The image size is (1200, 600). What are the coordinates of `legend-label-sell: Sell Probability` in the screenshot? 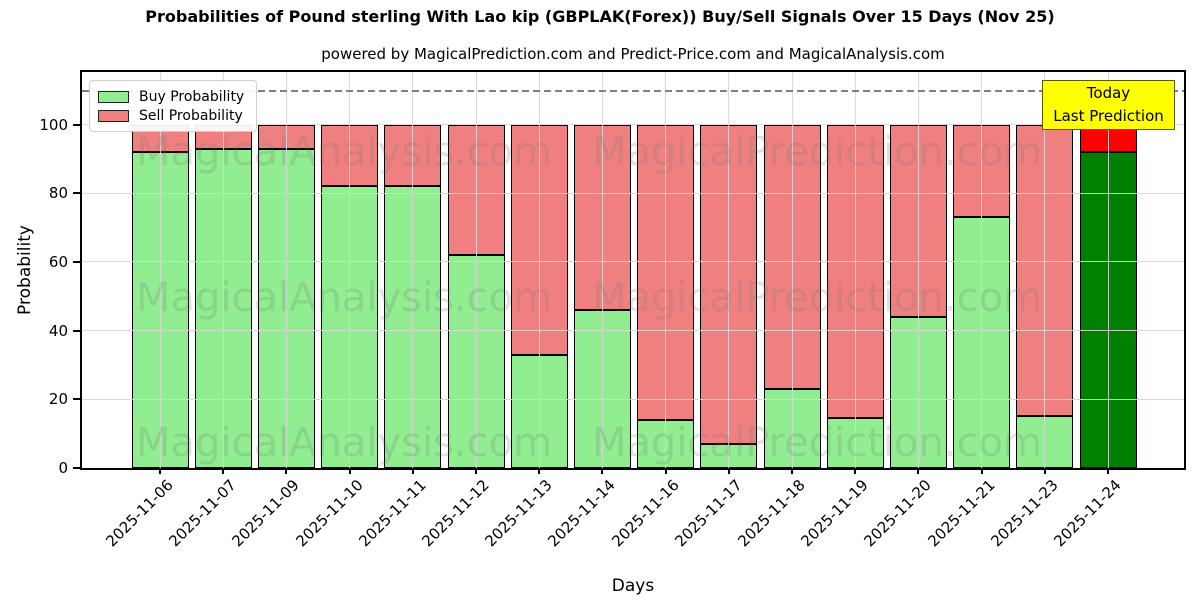 It's located at (191, 115).